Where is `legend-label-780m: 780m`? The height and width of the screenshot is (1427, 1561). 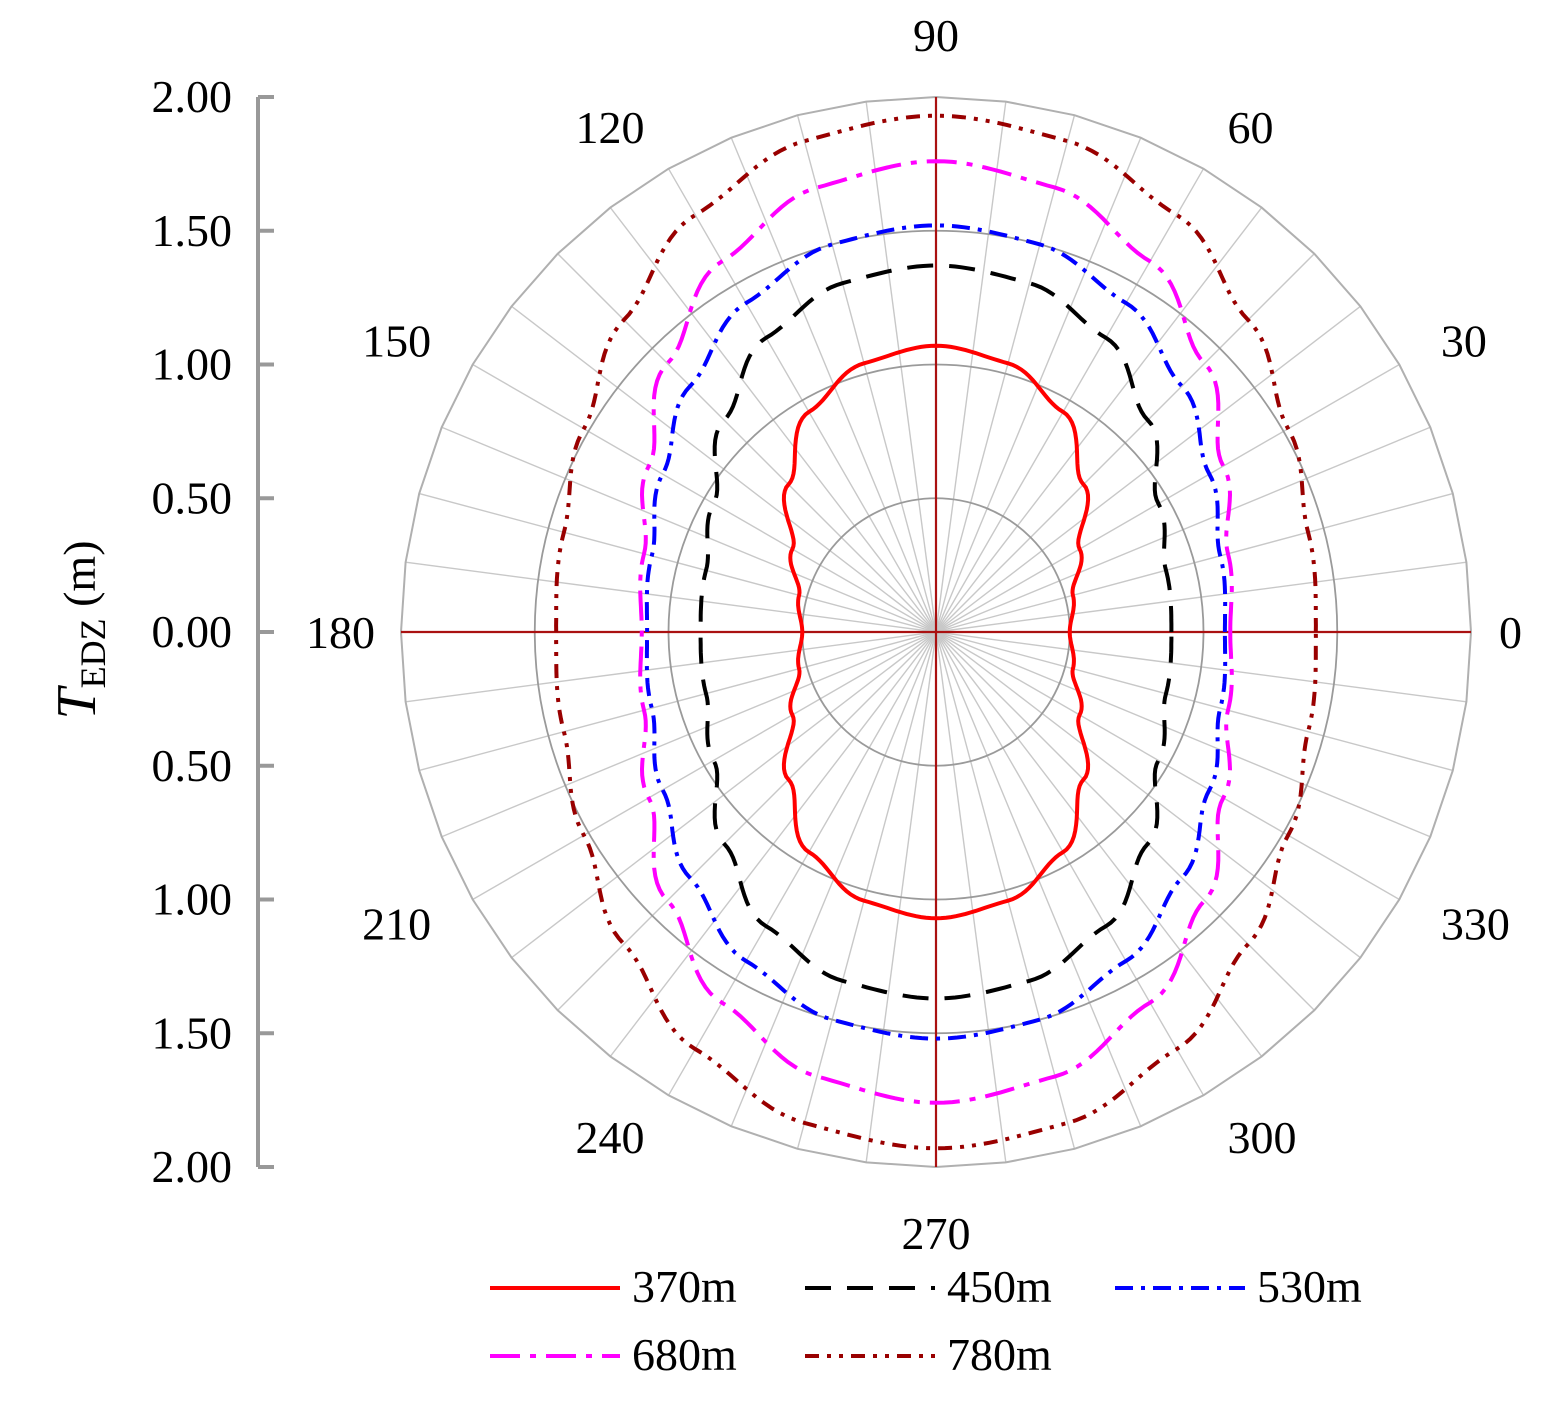
legend-label-780m: 780m is located at coordinates (999, 1354).